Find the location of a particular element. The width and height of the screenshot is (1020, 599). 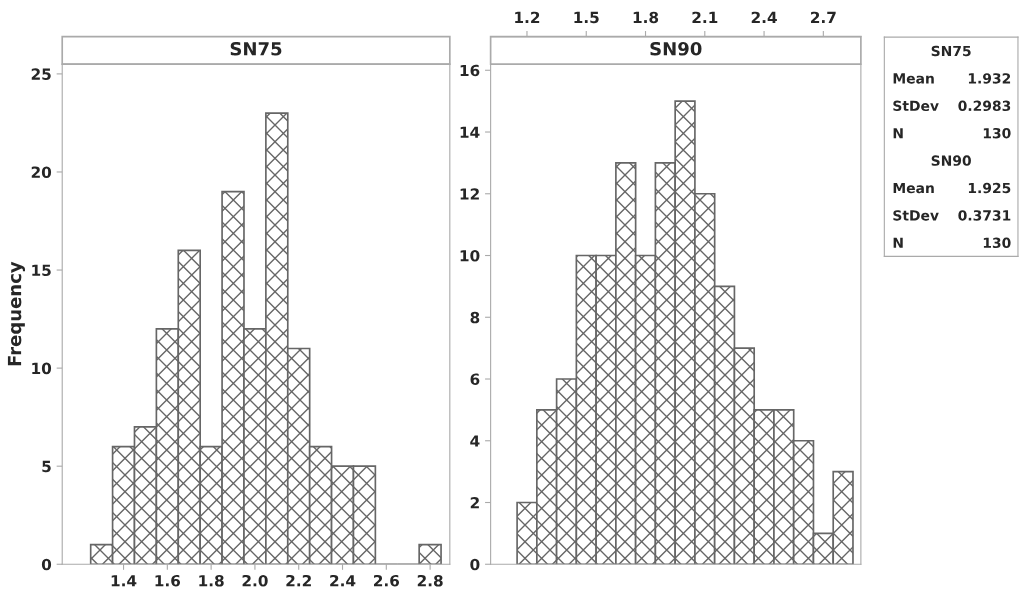

x-tick-label: 2.7 is located at coordinates (823, 17).